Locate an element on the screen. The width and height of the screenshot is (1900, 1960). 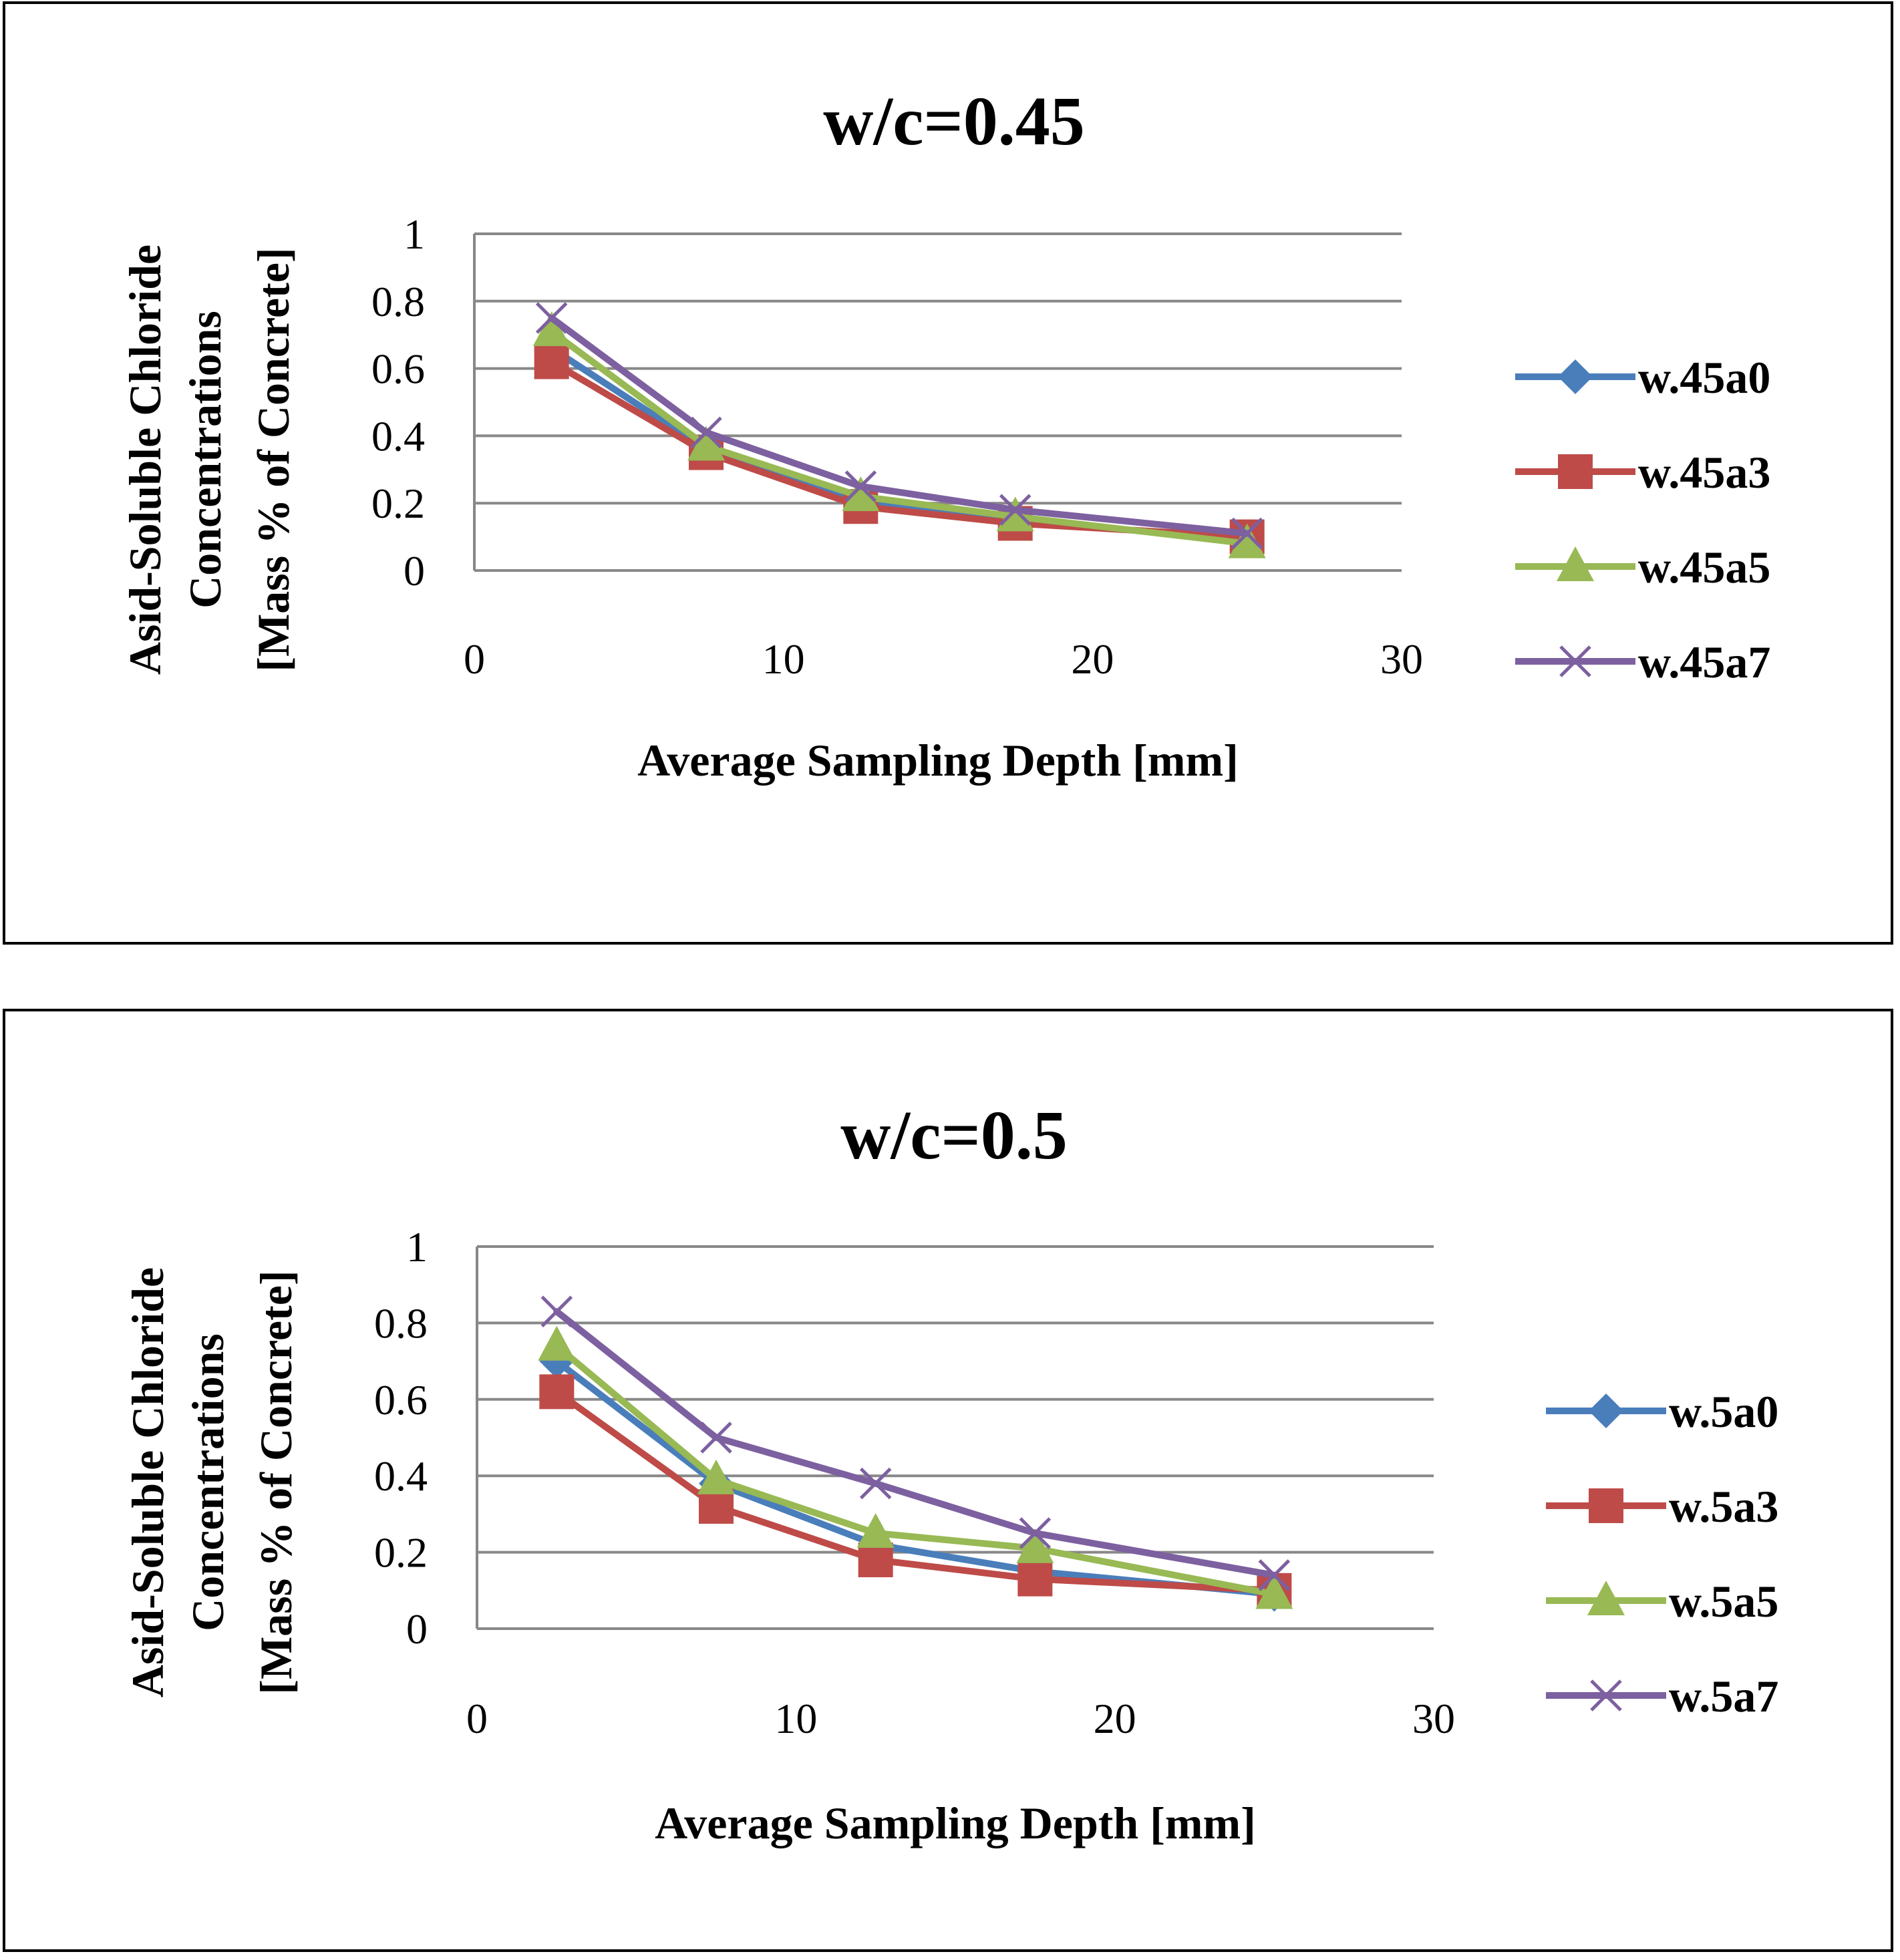
legend-label: w.5a7 is located at coordinates (1723, 1697).